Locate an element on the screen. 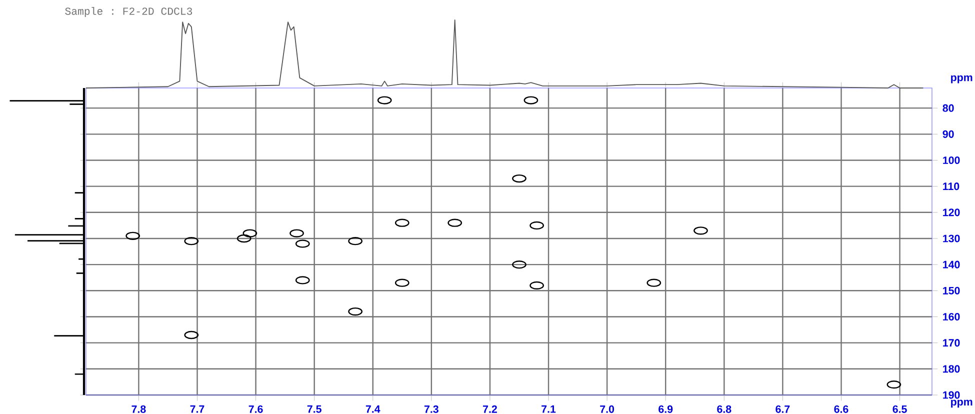  x-tick-label: 7.7 is located at coordinates (197, 409).